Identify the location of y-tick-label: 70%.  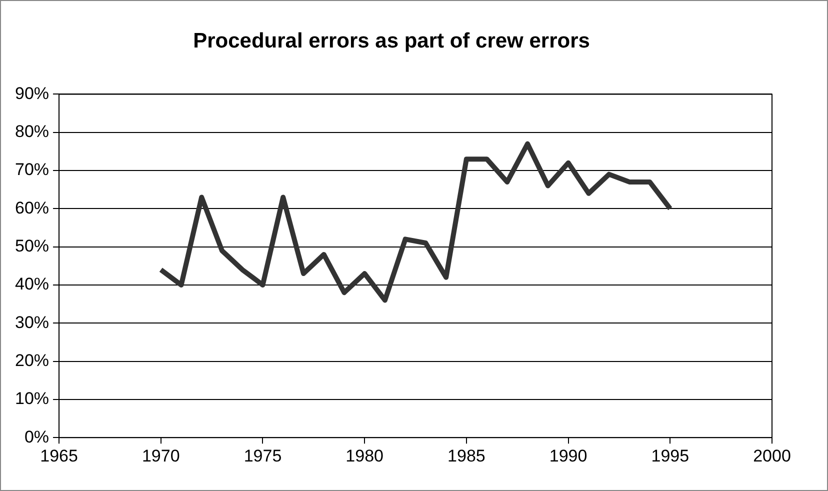
(32, 170).